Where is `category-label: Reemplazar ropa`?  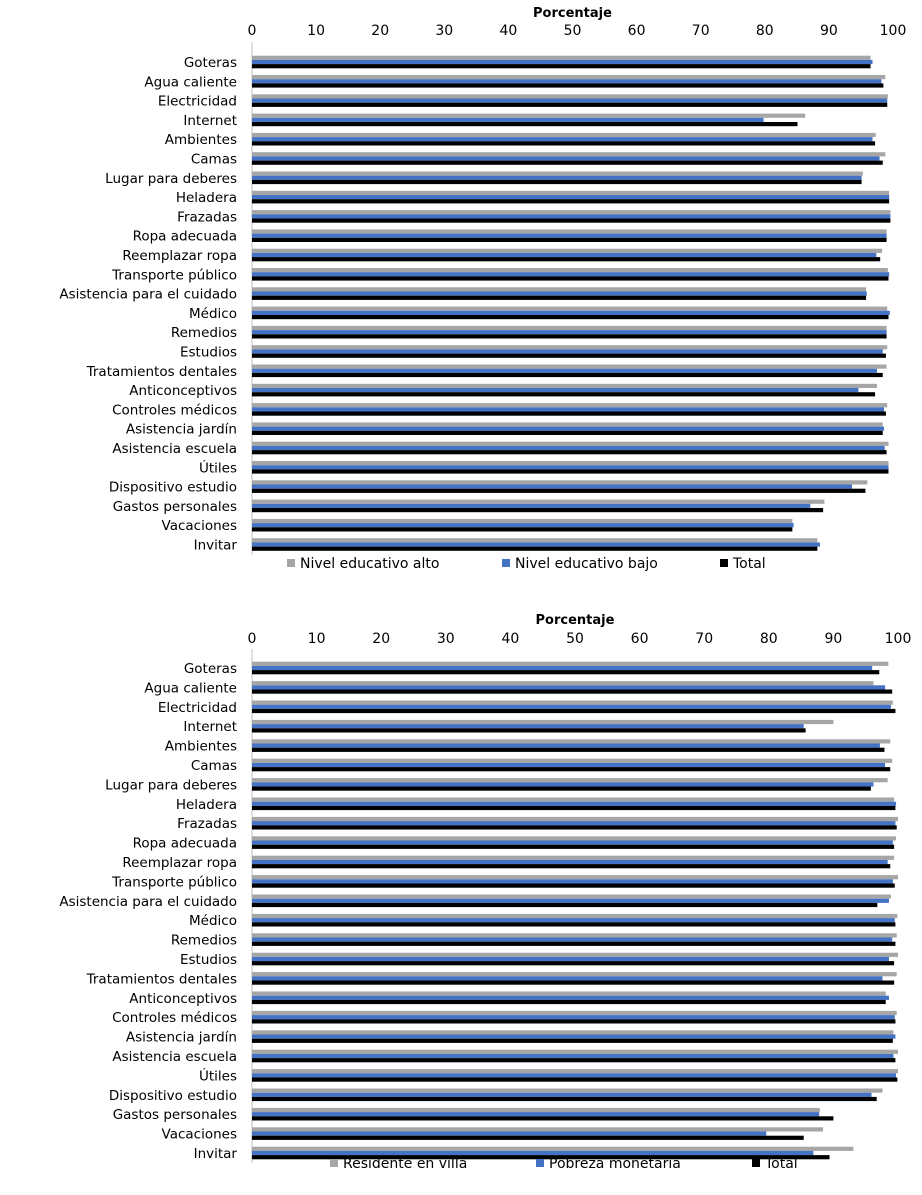
category-label: Reemplazar ropa is located at coordinates (179, 863).